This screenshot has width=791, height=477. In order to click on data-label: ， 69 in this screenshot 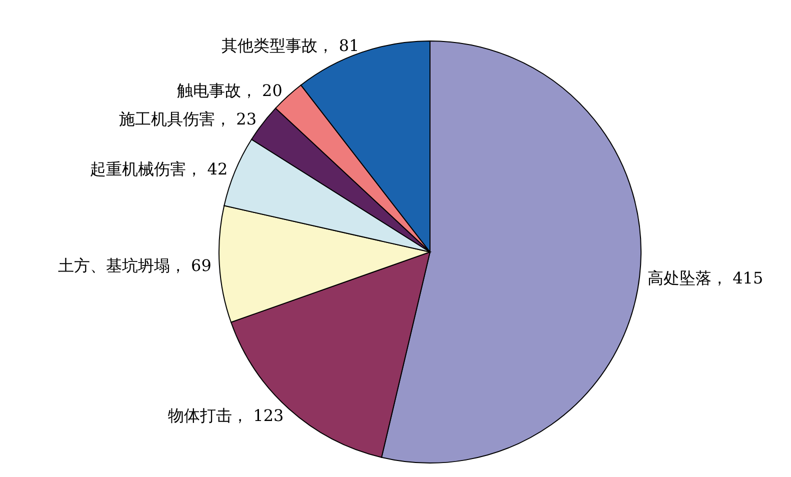, I will do `click(191, 264)`.